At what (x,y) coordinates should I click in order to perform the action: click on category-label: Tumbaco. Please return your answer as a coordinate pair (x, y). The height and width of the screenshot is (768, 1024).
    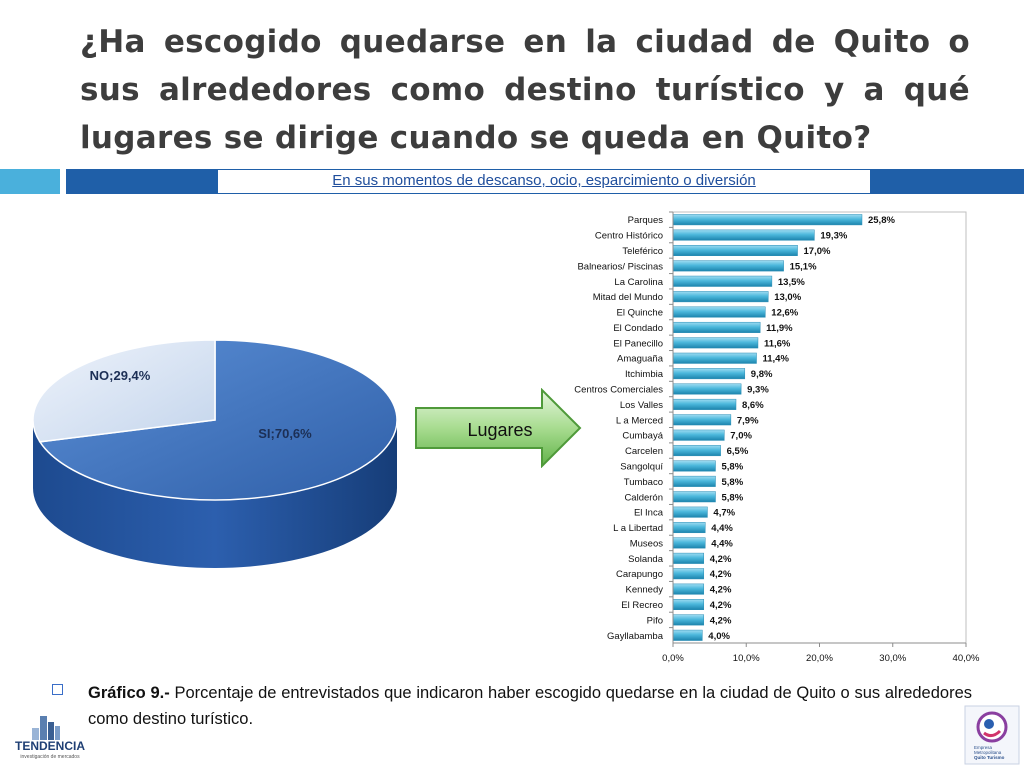
    Looking at the image, I should click on (643, 482).